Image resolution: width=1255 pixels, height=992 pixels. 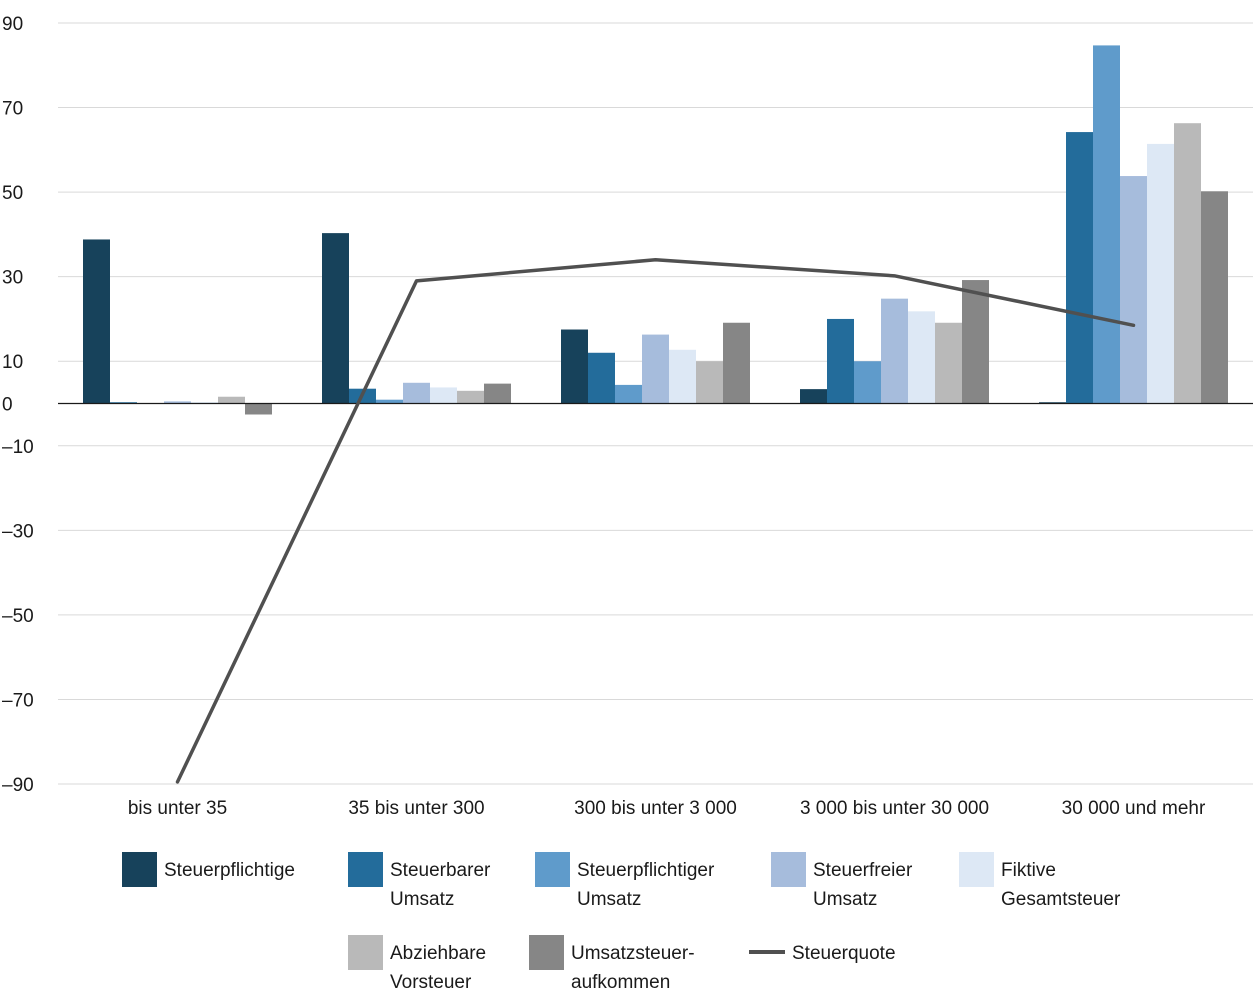 I want to click on legend-label: Steuerquote, so click(x=844, y=953).